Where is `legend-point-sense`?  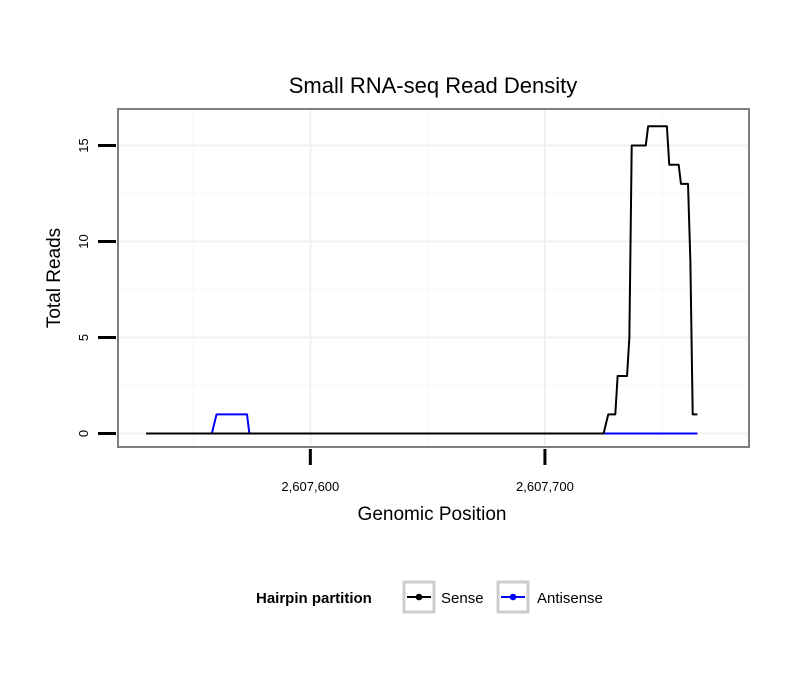
legend-point-sense is located at coordinates (419, 597).